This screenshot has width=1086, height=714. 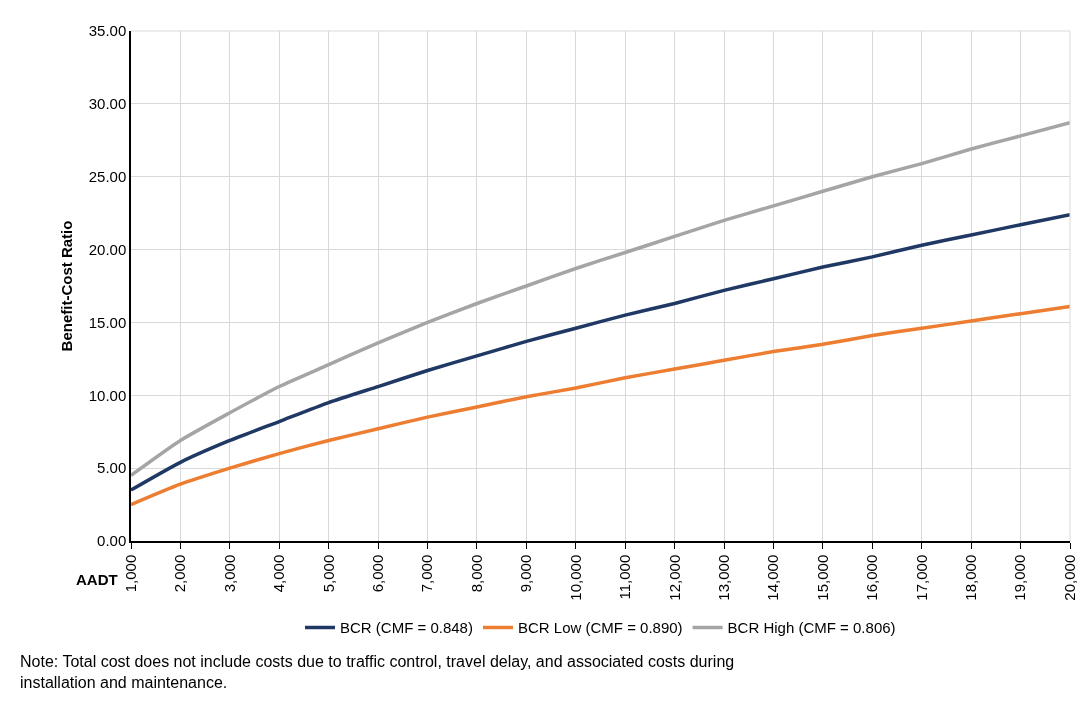 I want to click on x-tick-label: 8,000, so click(x=476, y=573).